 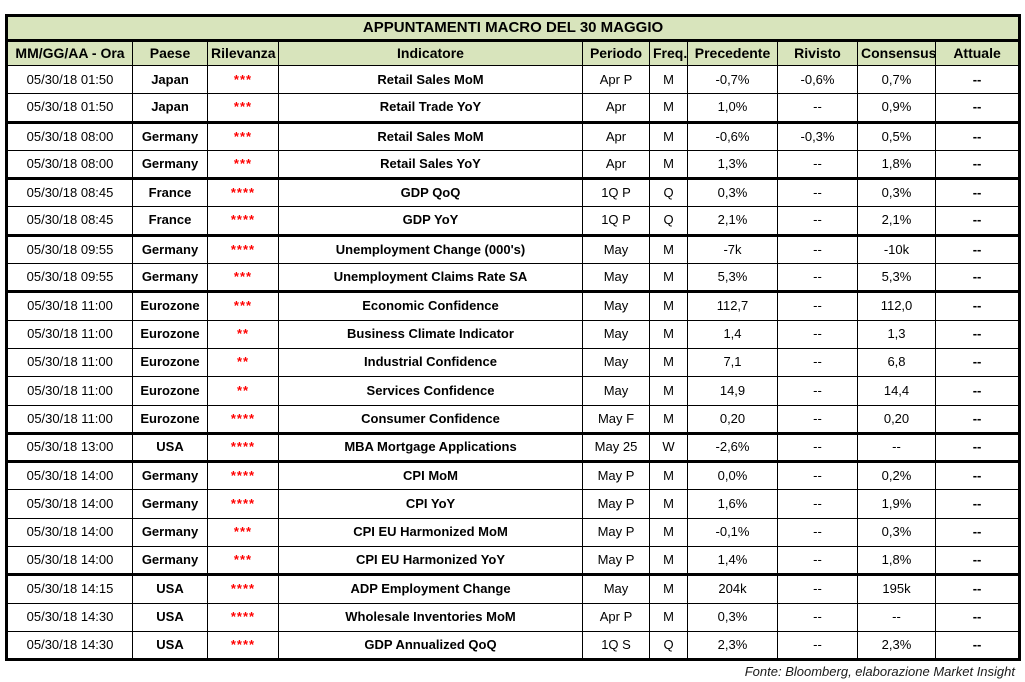 I want to click on cell-datetime: 05/30/18 08:45, so click(x=69, y=193).